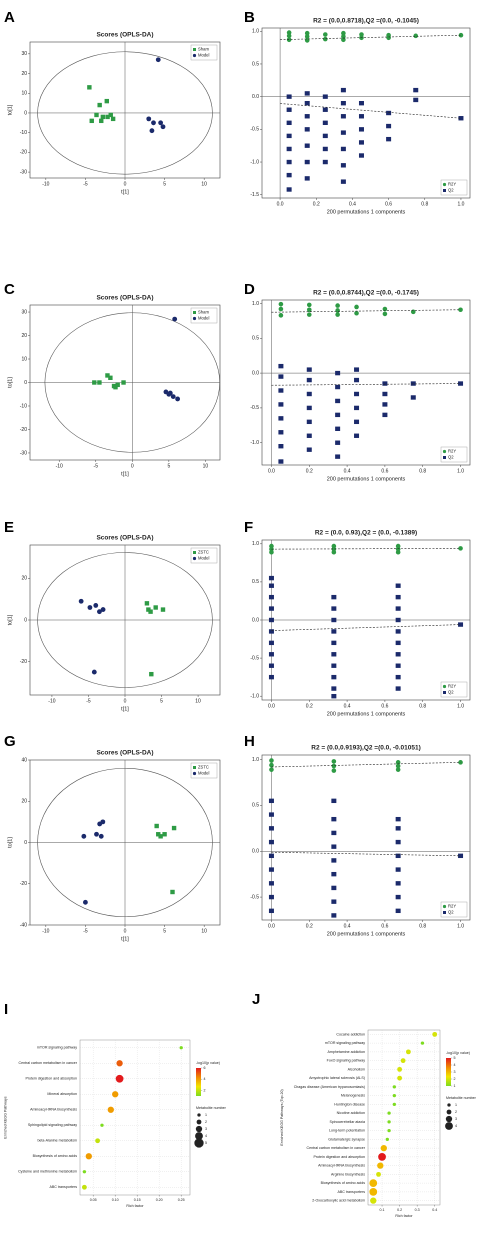 Image resolution: width=477 pixels, height=1248 pixels. I want to click on colorbar, so click(448, 1072).